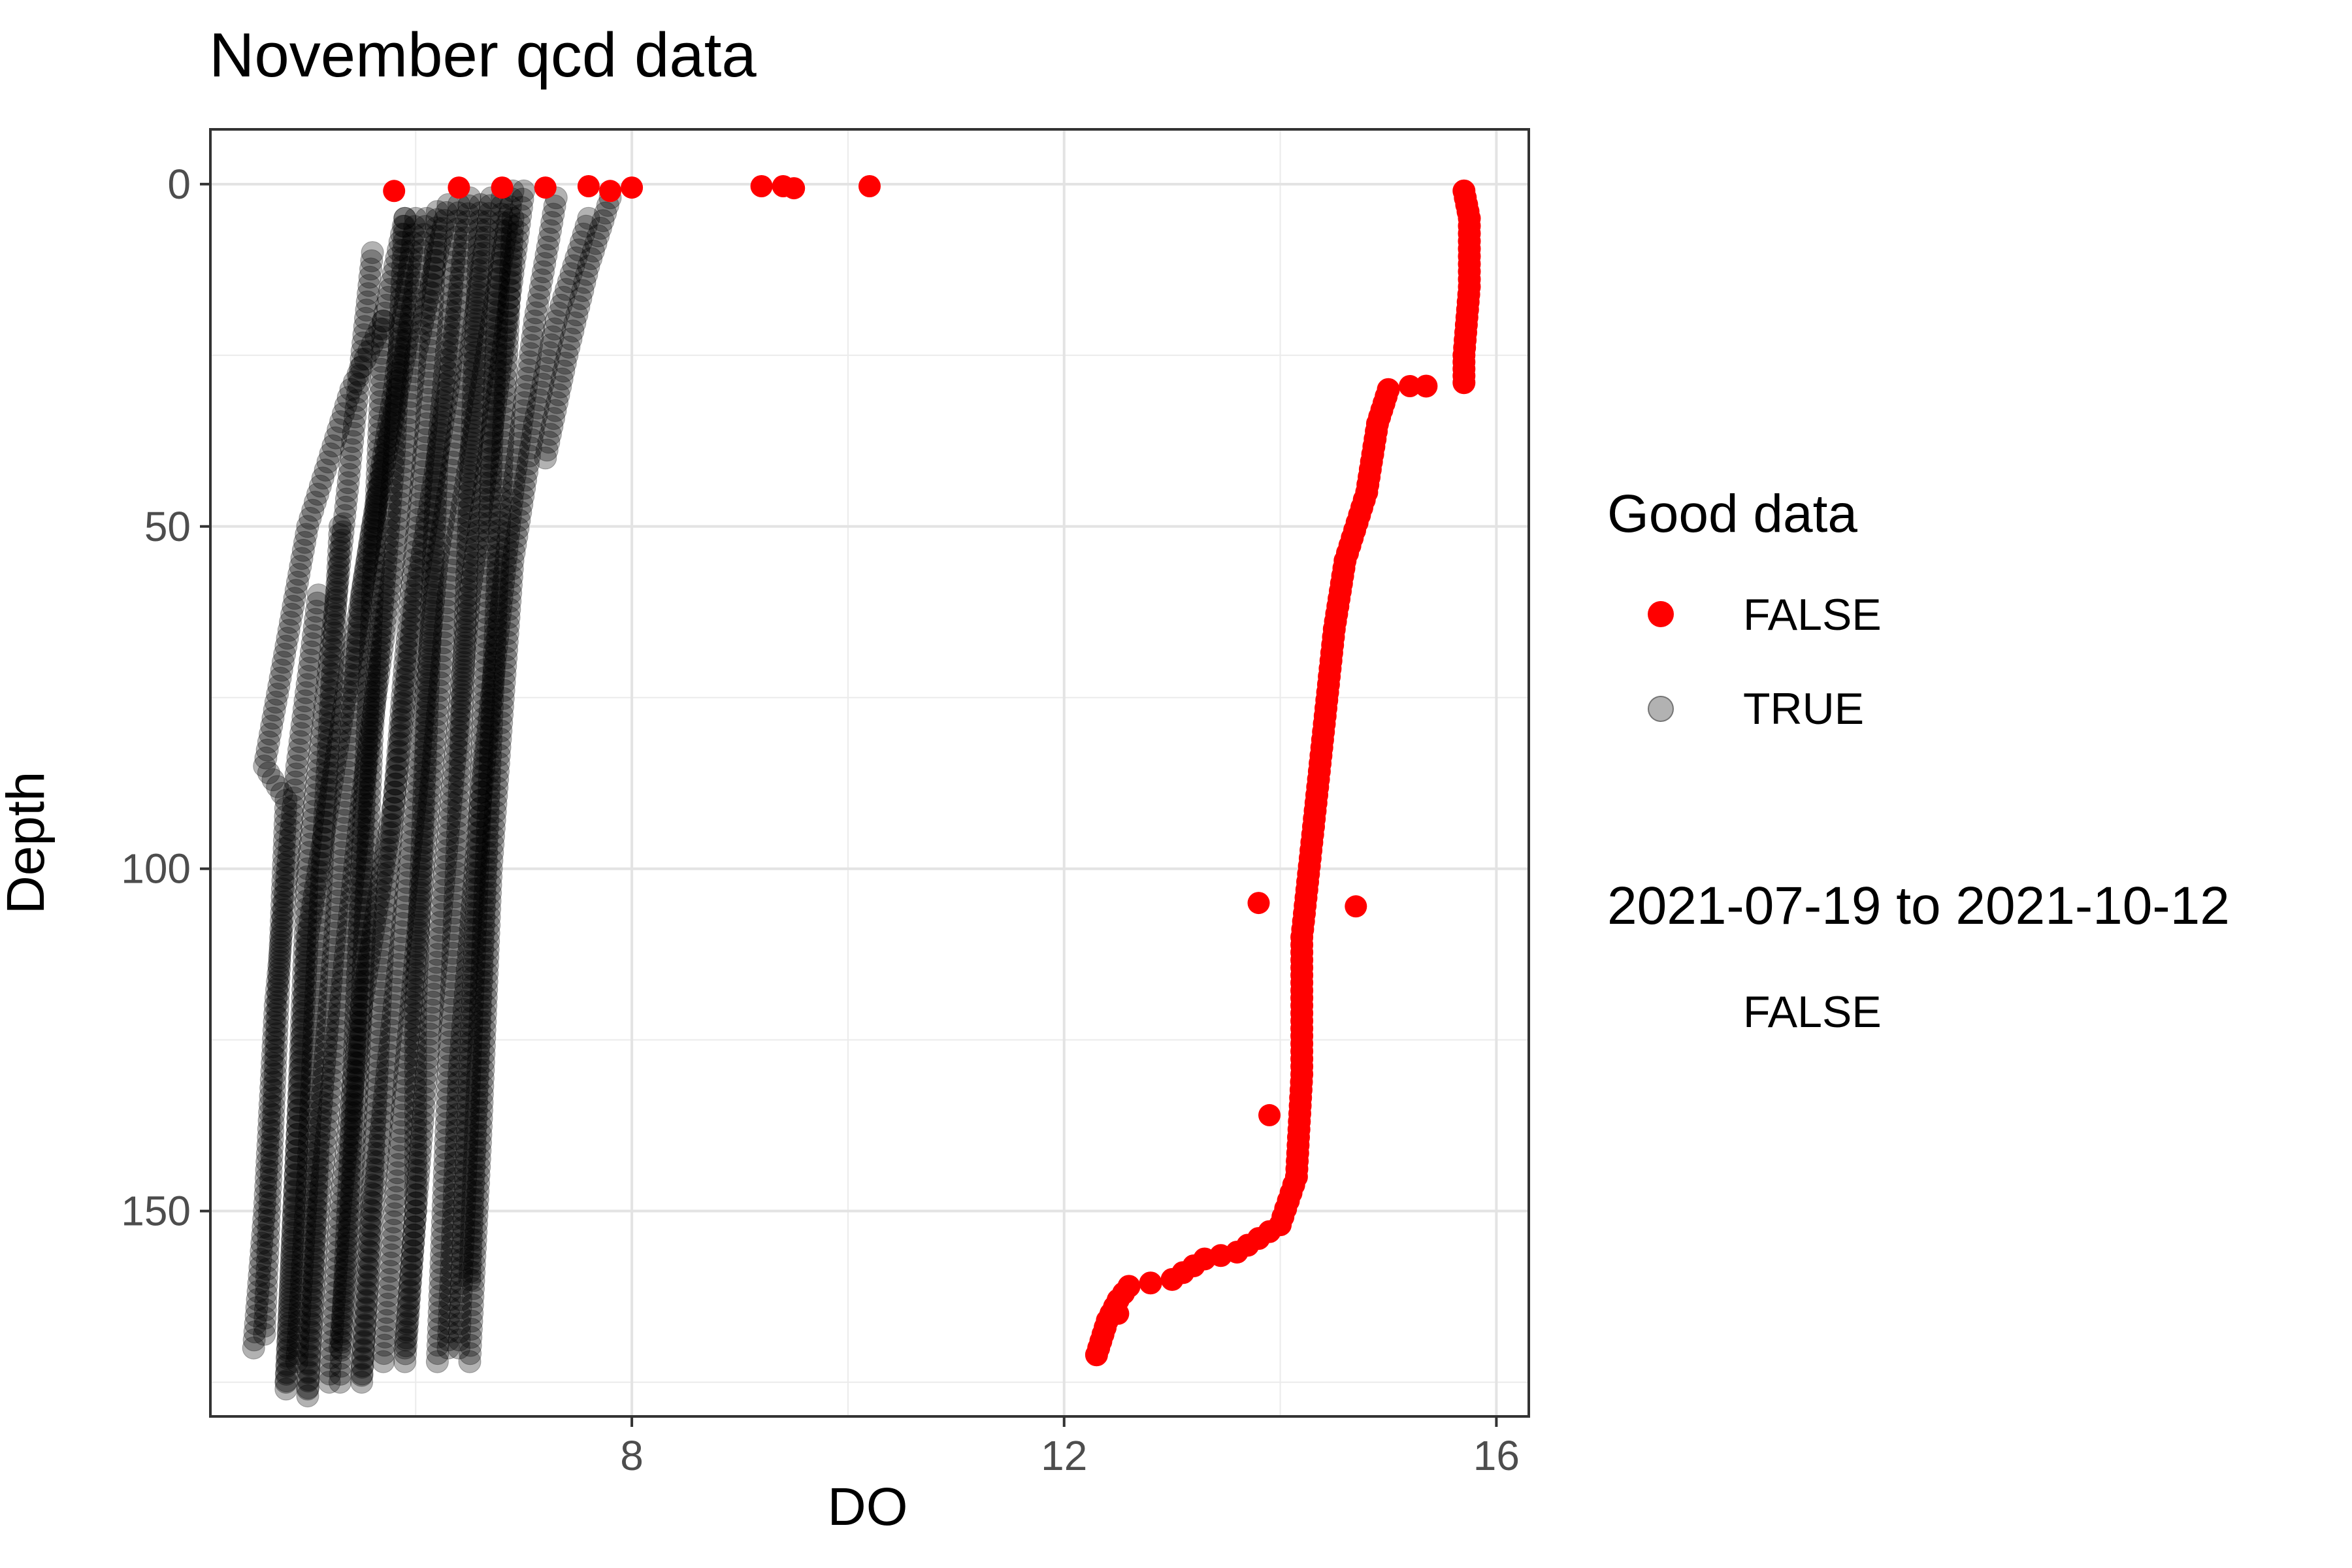 The image size is (2352, 1568). What do you see at coordinates (167, 526) in the screenshot?
I see `y-tick-label: 50` at bounding box center [167, 526].